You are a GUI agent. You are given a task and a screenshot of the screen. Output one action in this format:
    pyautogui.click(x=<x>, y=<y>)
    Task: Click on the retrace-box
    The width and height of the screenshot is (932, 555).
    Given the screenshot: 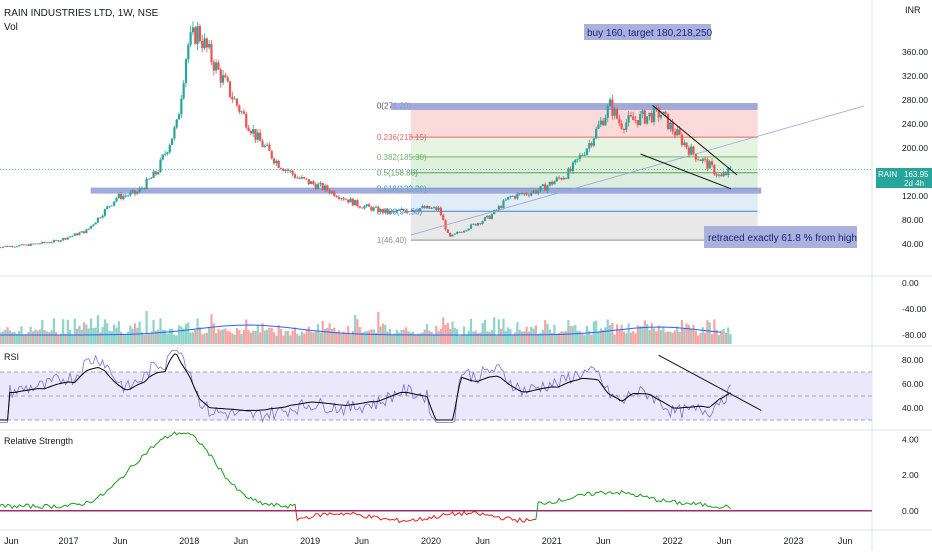 What is the action you would take?
    pyautogui.click(x=780, y=237)
    